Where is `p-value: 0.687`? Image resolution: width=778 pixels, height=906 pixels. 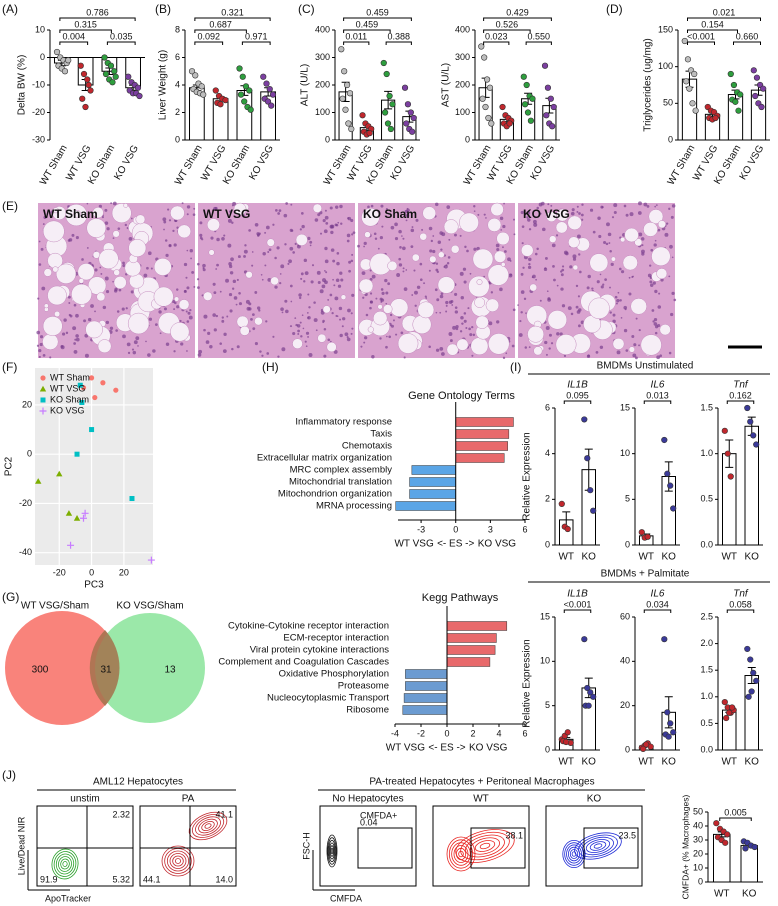
p-value: 0.687 is located at coordinates (220, 24).